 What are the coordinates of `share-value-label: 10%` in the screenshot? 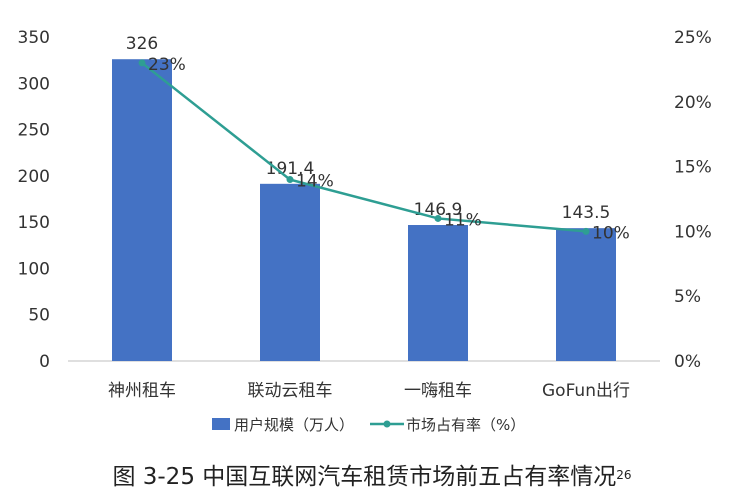 It's located at (611, 233).